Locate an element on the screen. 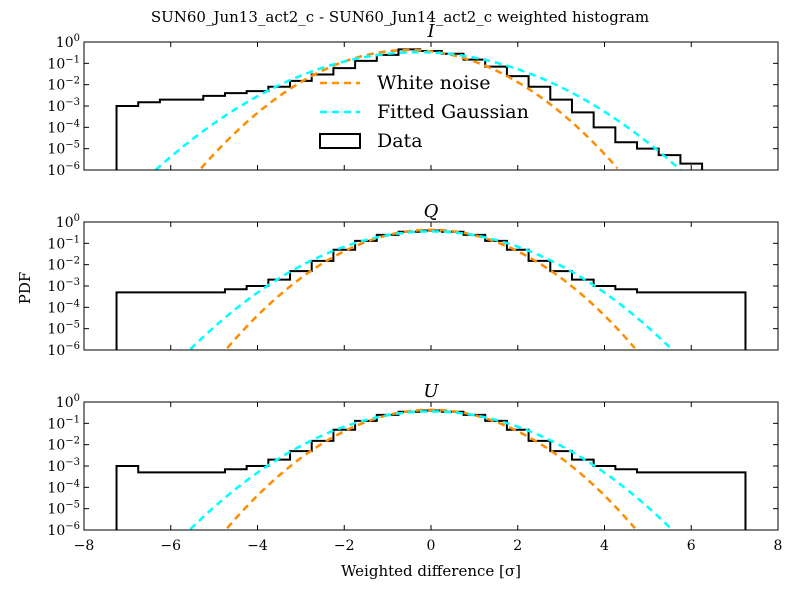  x-tick-label: −2 is located at coordinates (344, 546).